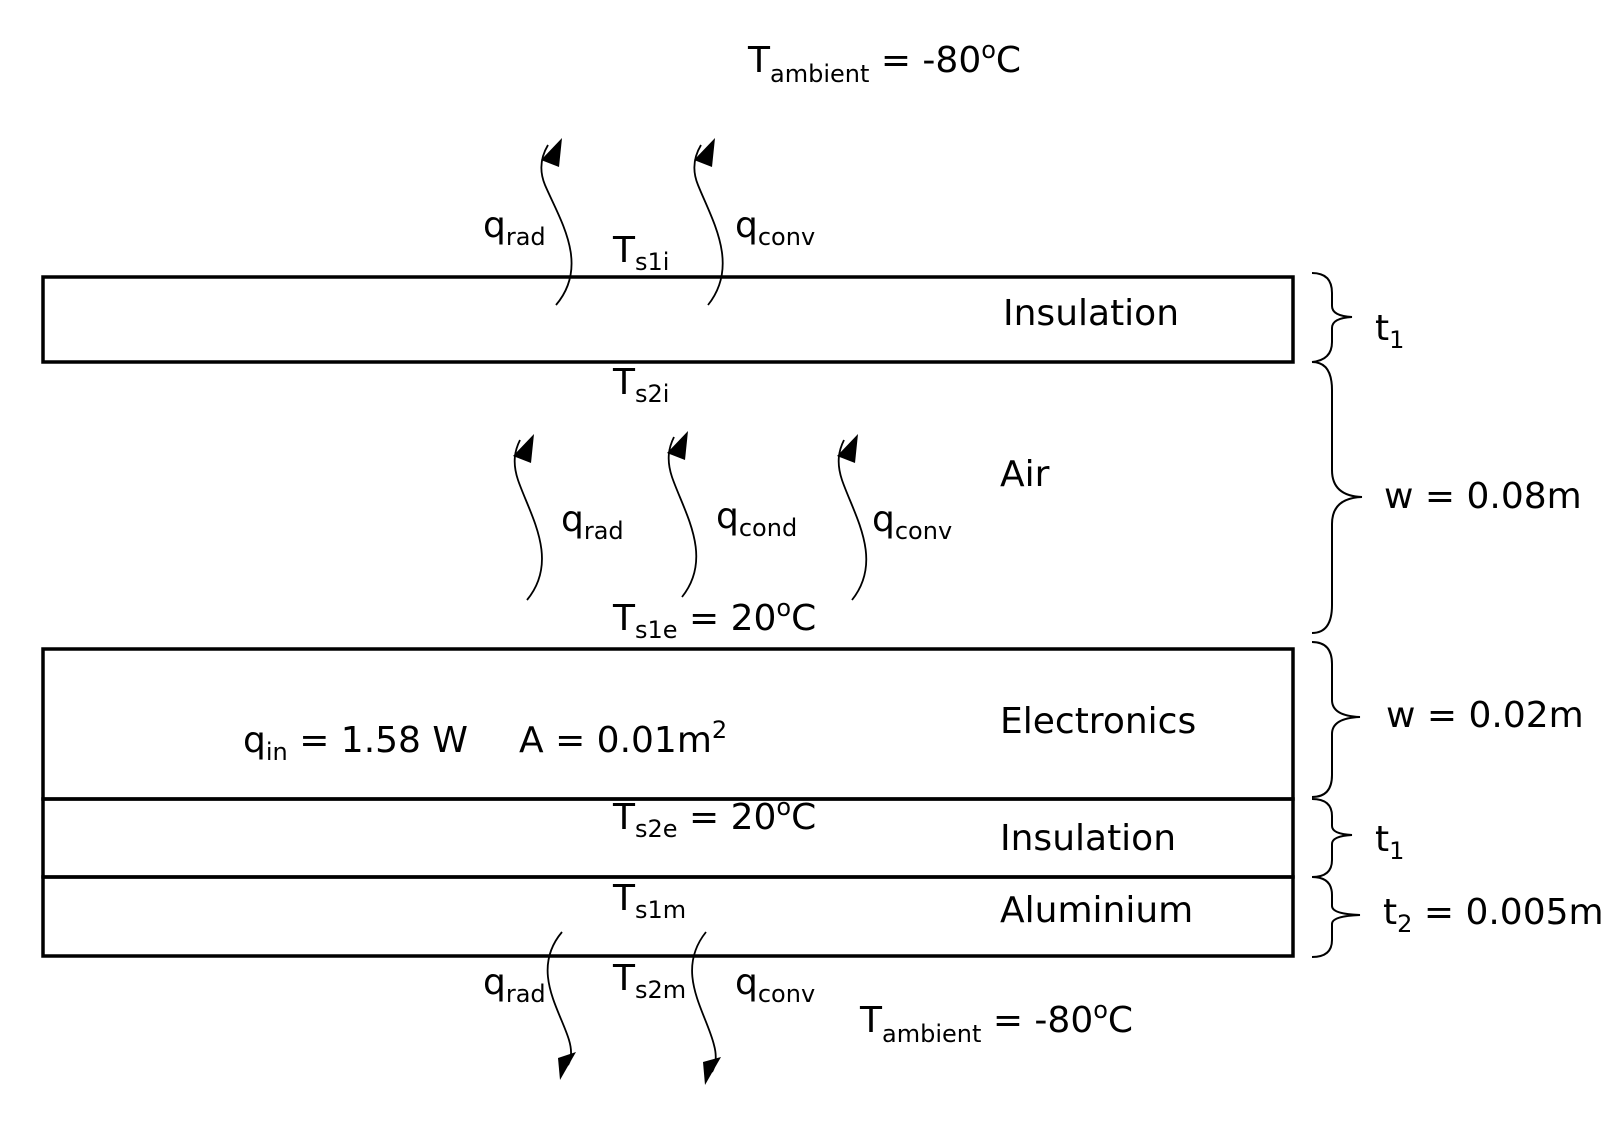 Image resolution: width=1618 pixels, height=1124 pixels. What do you see at coordinates (640, 385) in the screenshot?
I see `ts2i-label: Ts2i` at bounding box center [640, 385].